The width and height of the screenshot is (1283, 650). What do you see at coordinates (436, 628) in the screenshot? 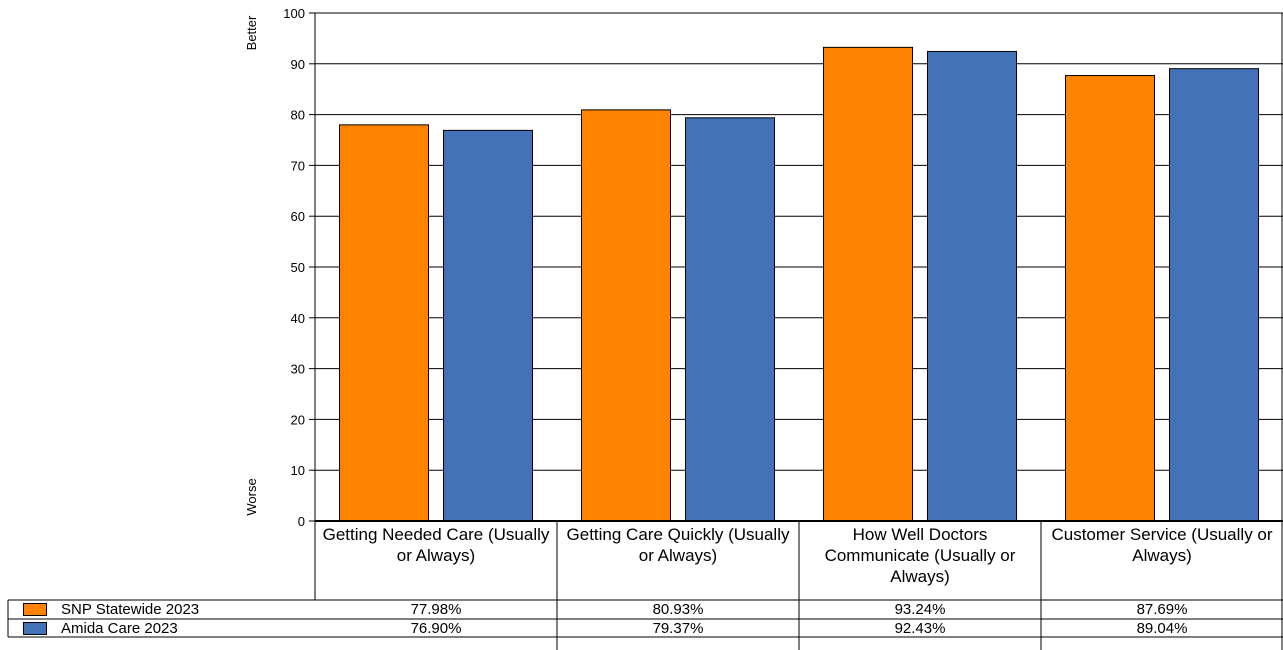
I see `table-value: 76.90%` at bounding box center [436, 628].